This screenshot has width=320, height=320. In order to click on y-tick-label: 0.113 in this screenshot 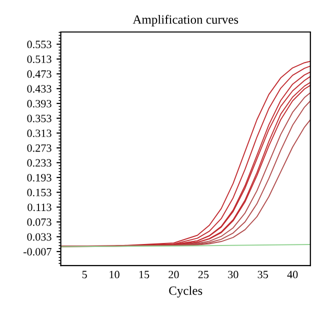, I will do `click(40, 208)`.